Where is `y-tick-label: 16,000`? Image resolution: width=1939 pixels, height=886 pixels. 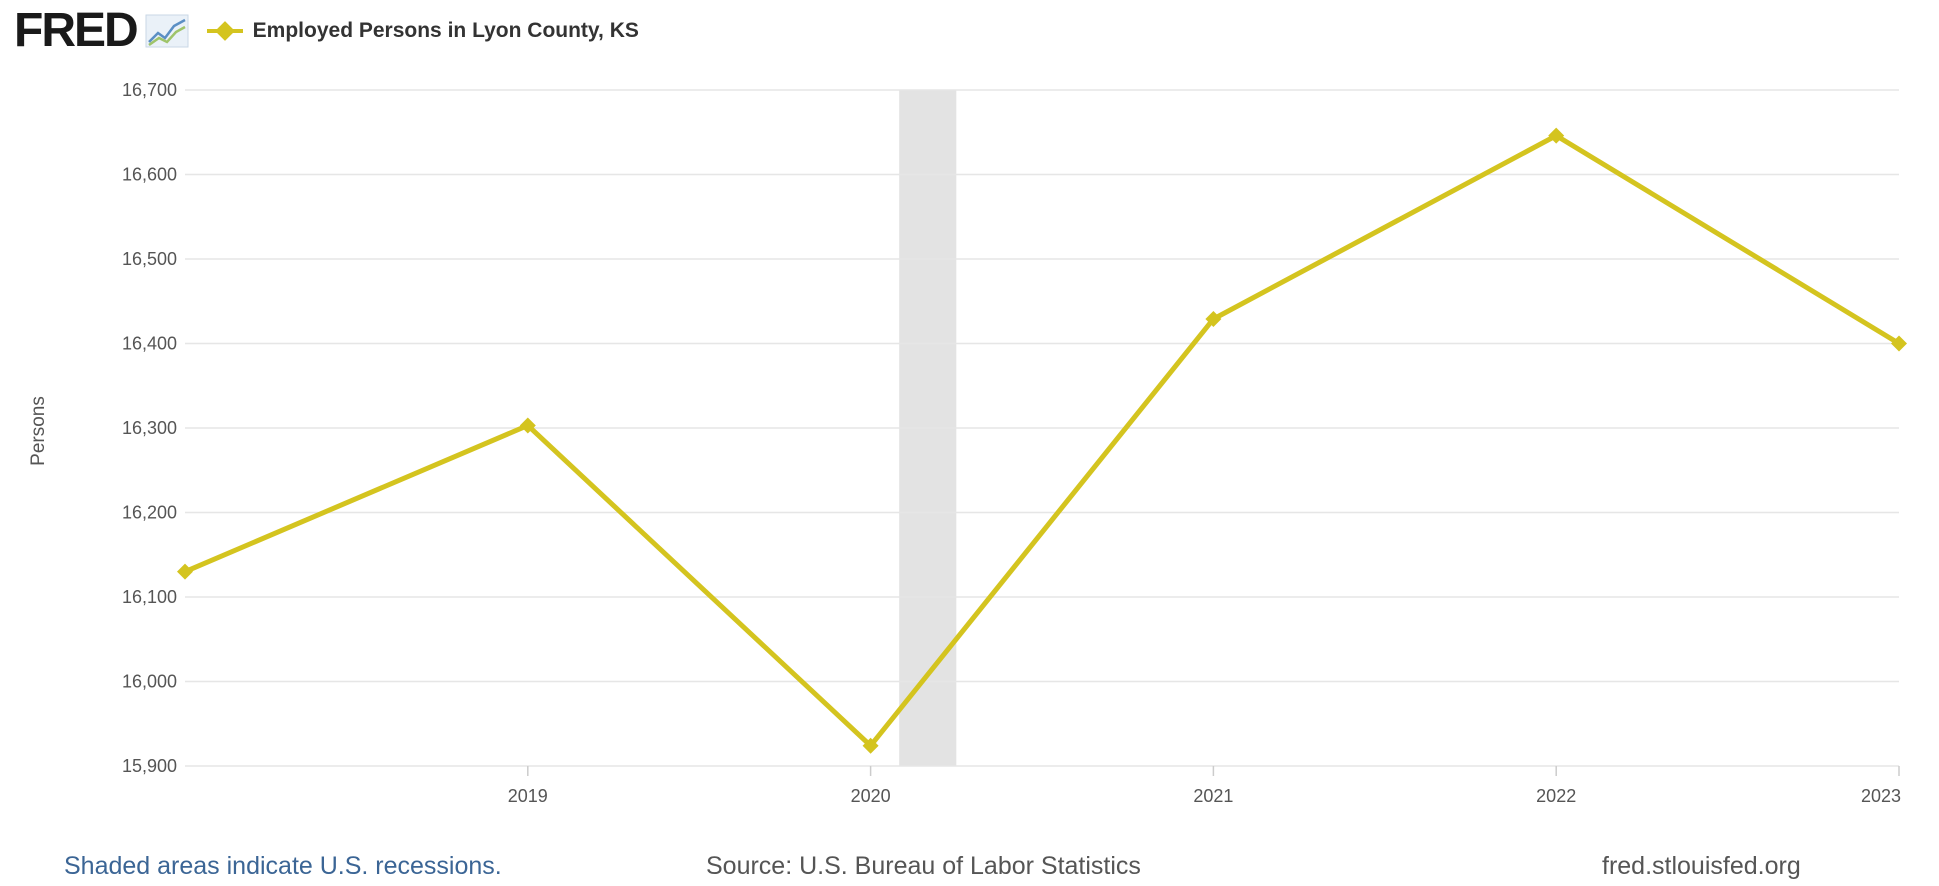
y-tick-label: 16,000 is located at coordinates (149, 682).